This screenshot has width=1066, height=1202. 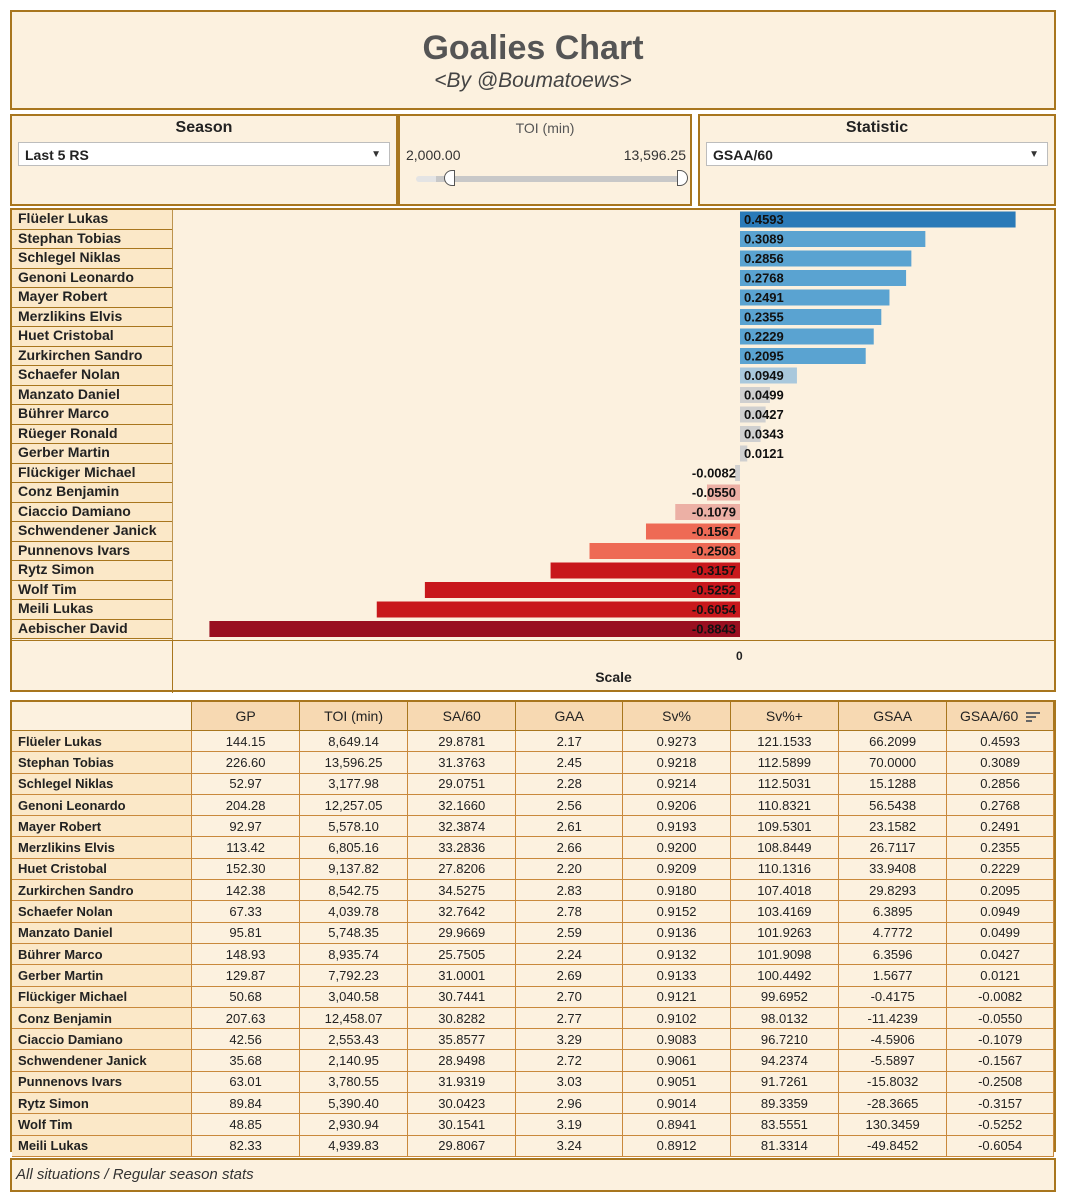 I want to click on table-cell: 25.7505, so click(x=462, y=954).